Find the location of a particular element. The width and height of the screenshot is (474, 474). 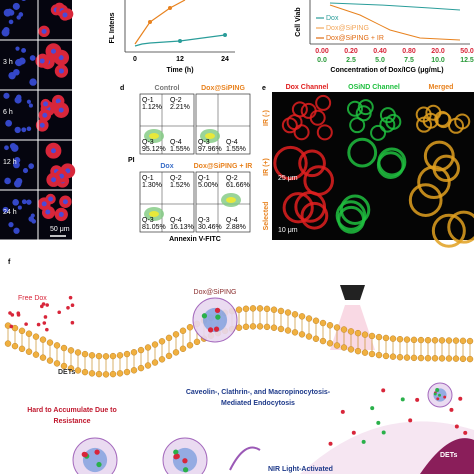

dets-label: DETs is located at coordinates (66, 372).